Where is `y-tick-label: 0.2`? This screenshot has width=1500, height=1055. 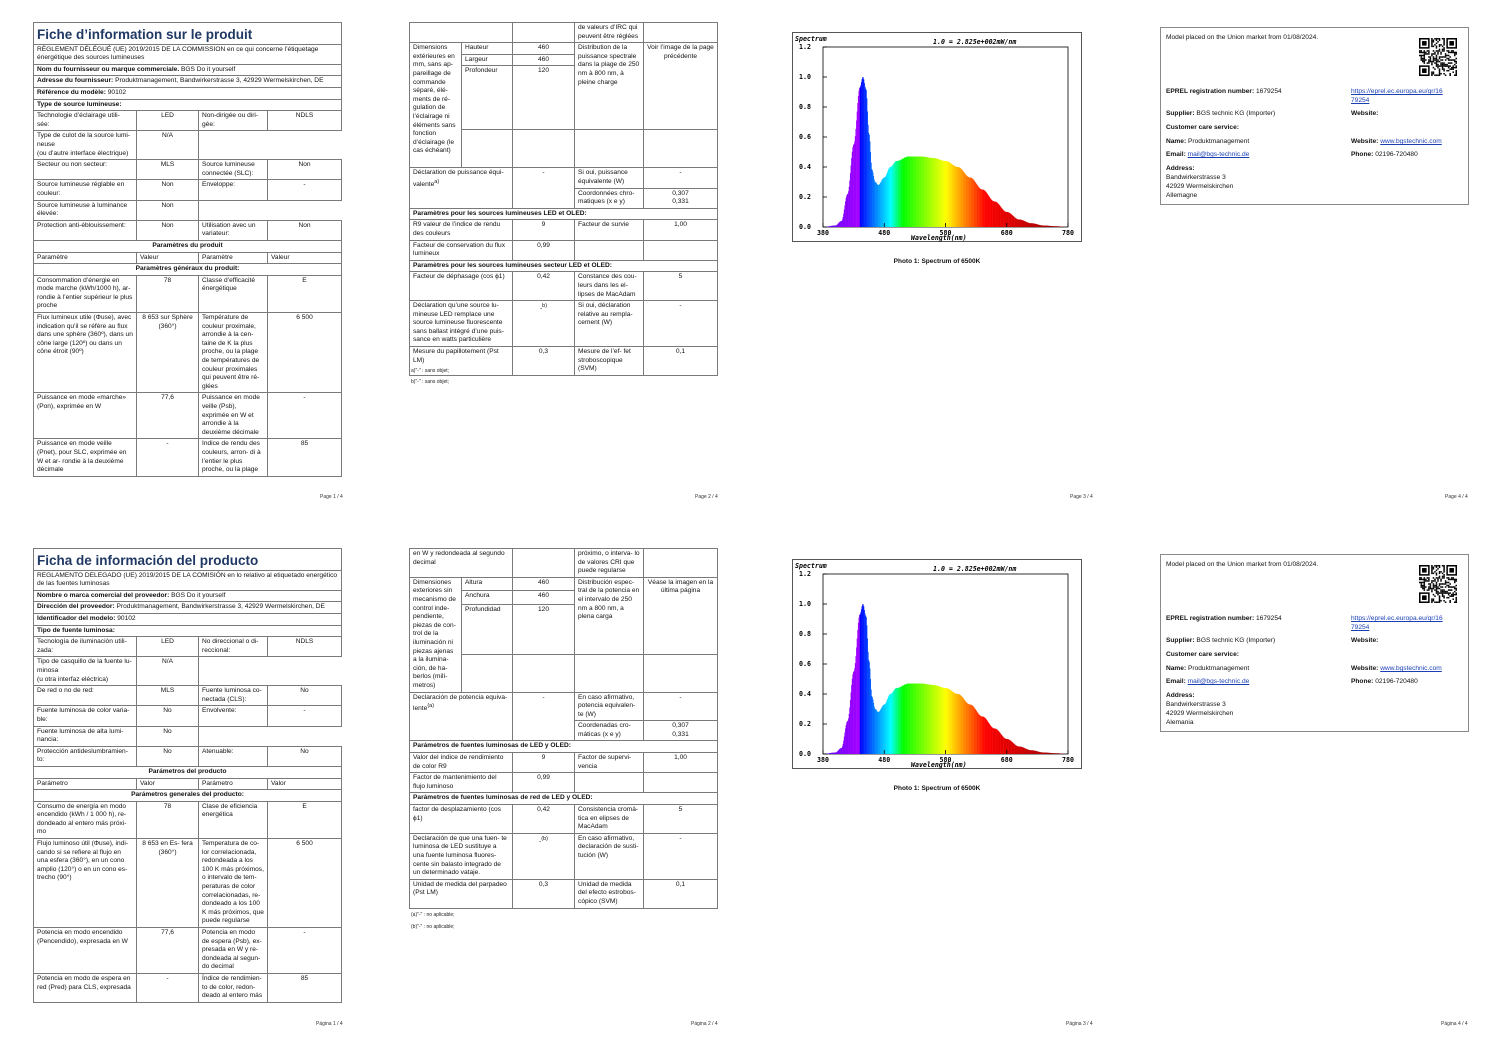
y-tick-label: 0.2 is located at coordinates (805, 197).